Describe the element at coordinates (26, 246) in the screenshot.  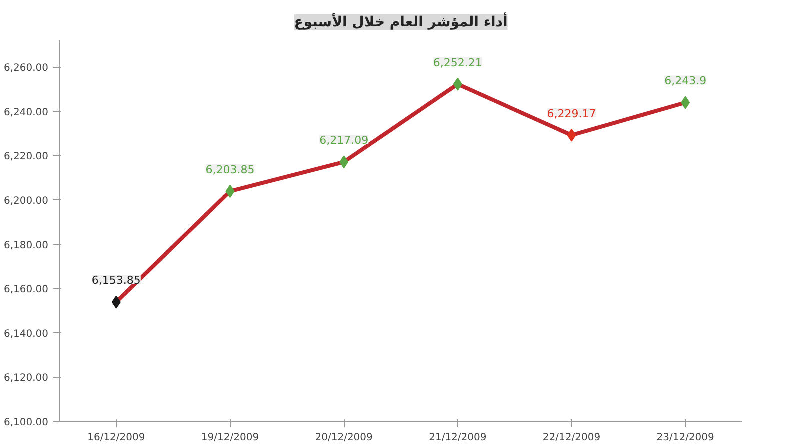
I see `y-tick-label: 6,180.00` at that location.